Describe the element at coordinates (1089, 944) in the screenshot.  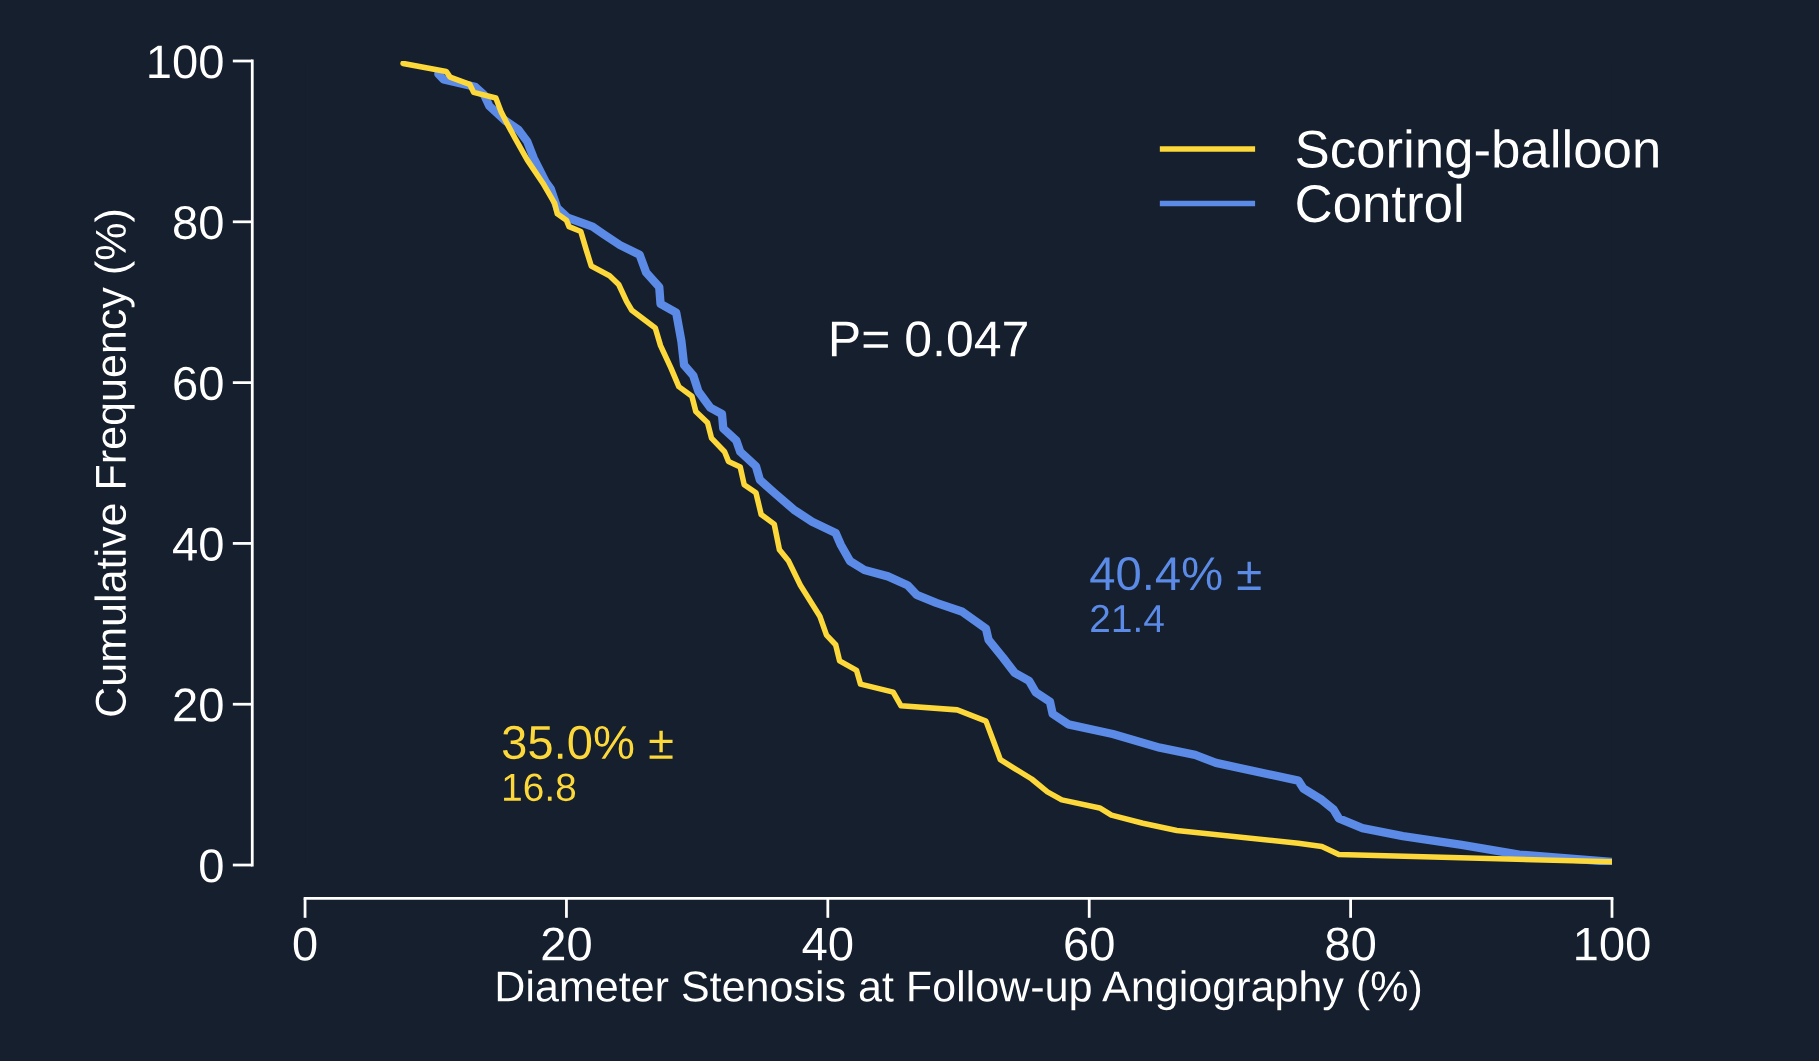
I see `x-tick-label: 60` at that location.